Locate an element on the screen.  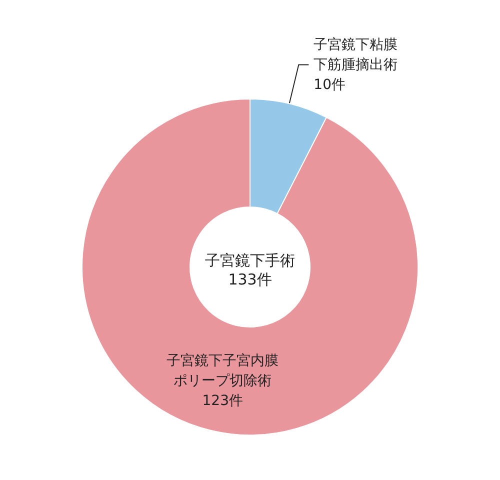
data-label: 10件 is located at coordinates (330, 84).